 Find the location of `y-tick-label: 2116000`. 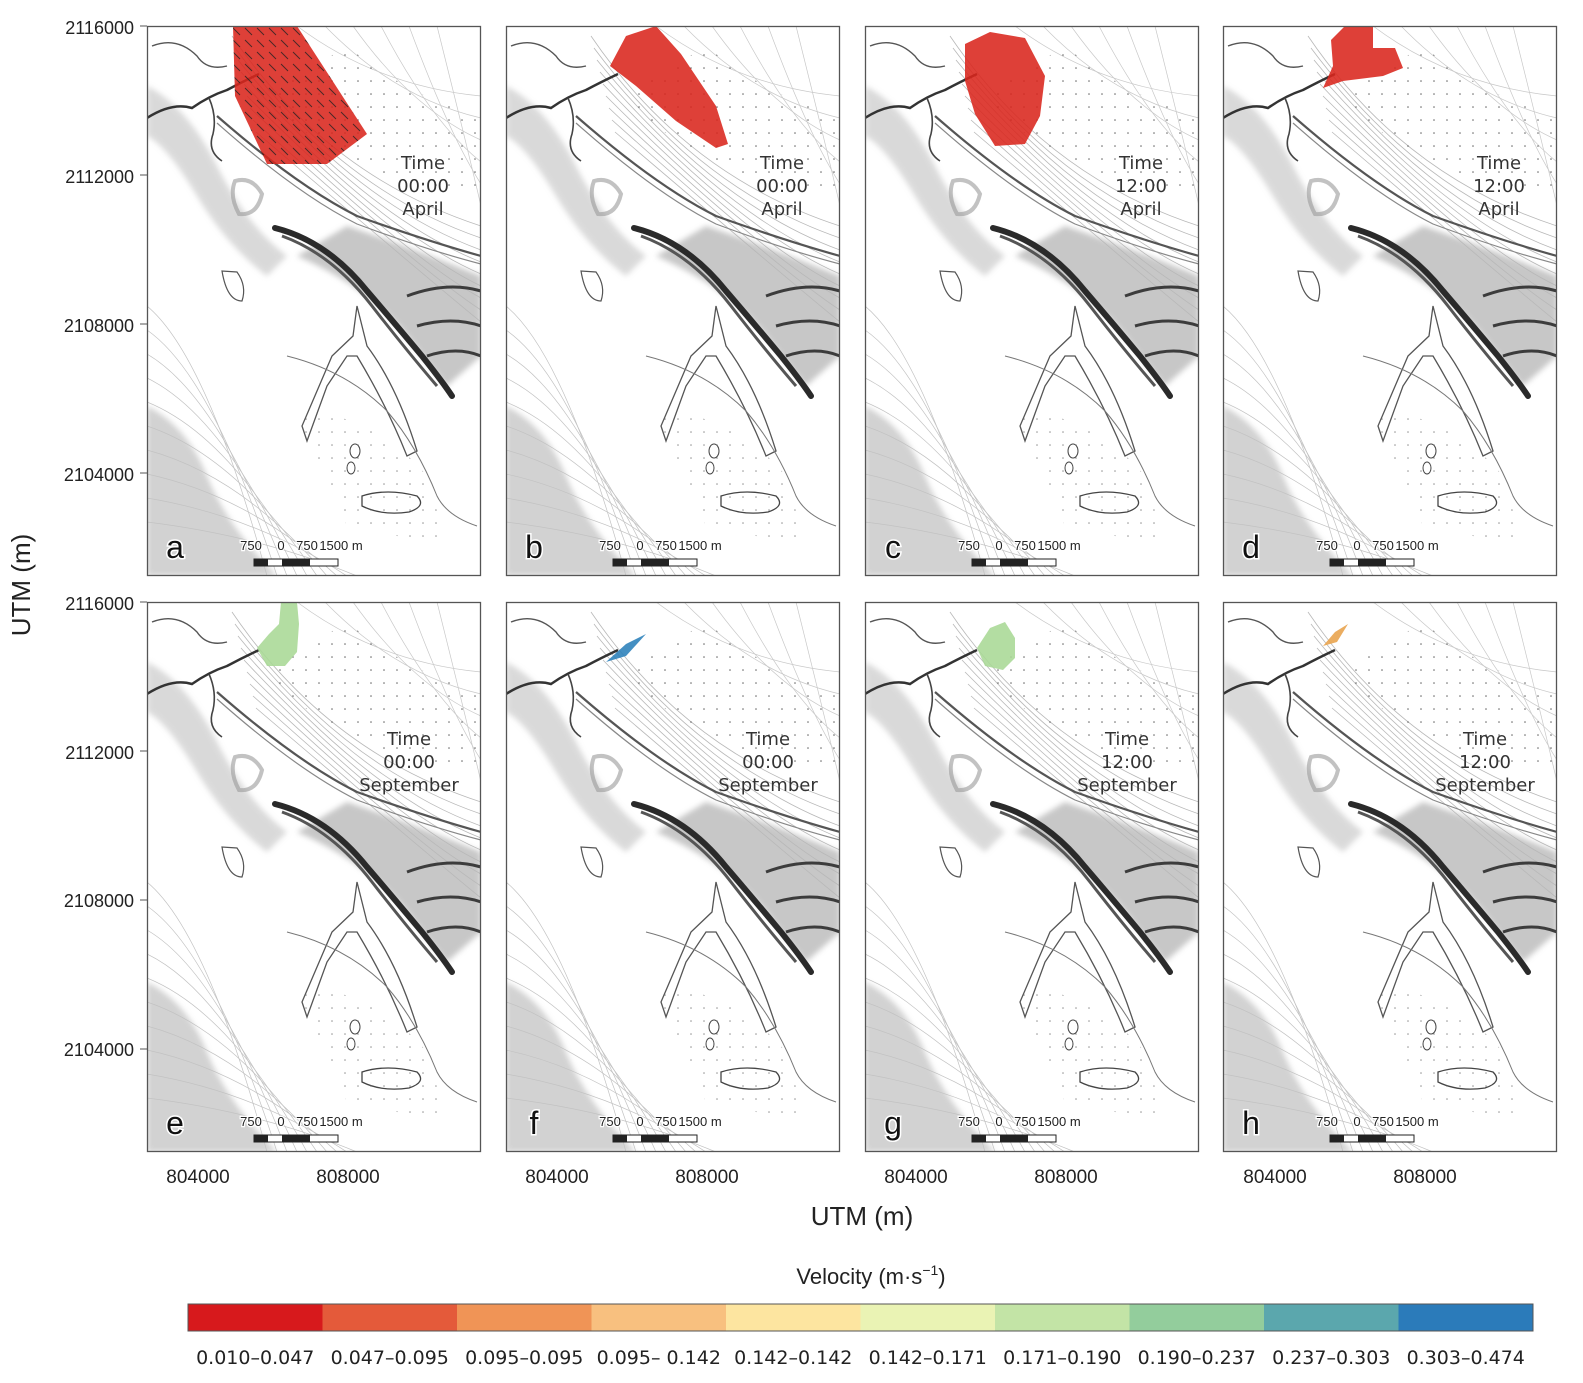

y-tick-label: 2116000 is located at coordinates (99, 28).